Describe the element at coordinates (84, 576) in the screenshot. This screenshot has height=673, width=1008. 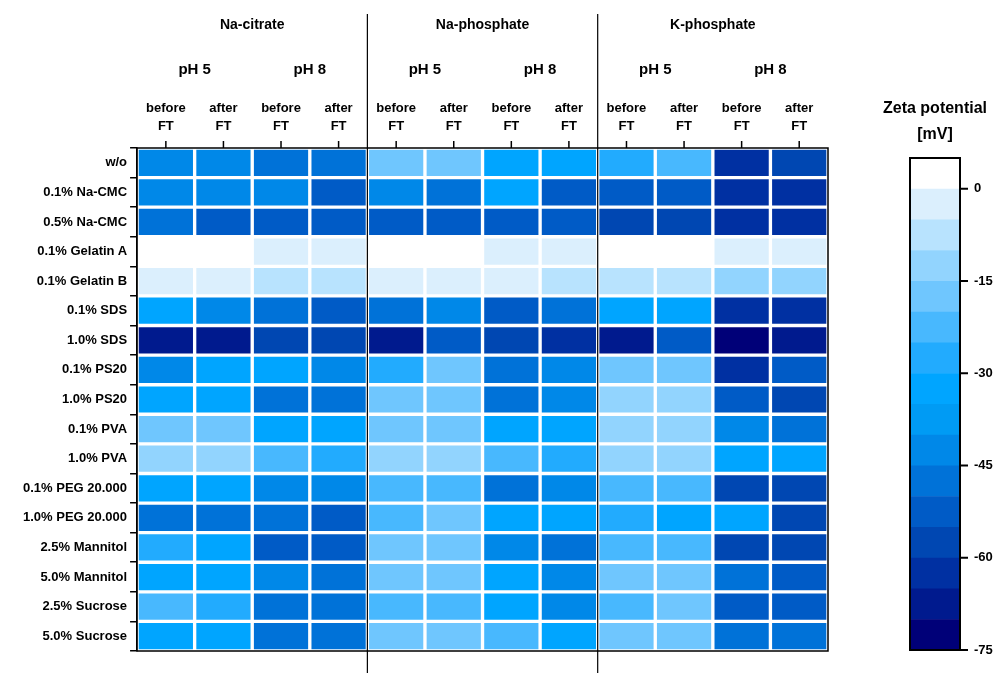
I see `y-tick-label: 5.0% Mannitol` at that location.